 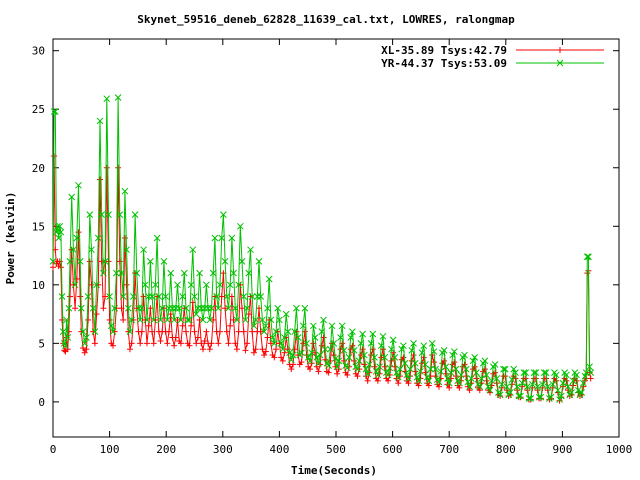 I want to click on y-tick-label: 25, so click(x=38, y=109).